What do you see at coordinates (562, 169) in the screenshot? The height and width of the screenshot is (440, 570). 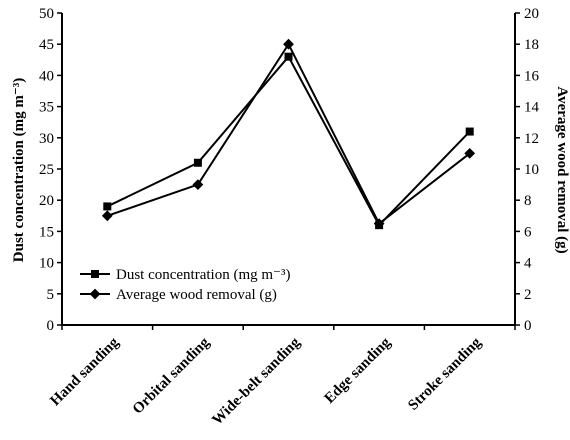 I see `right-axis-label: Average wood removal (g)` at bounding box center [562, 169].